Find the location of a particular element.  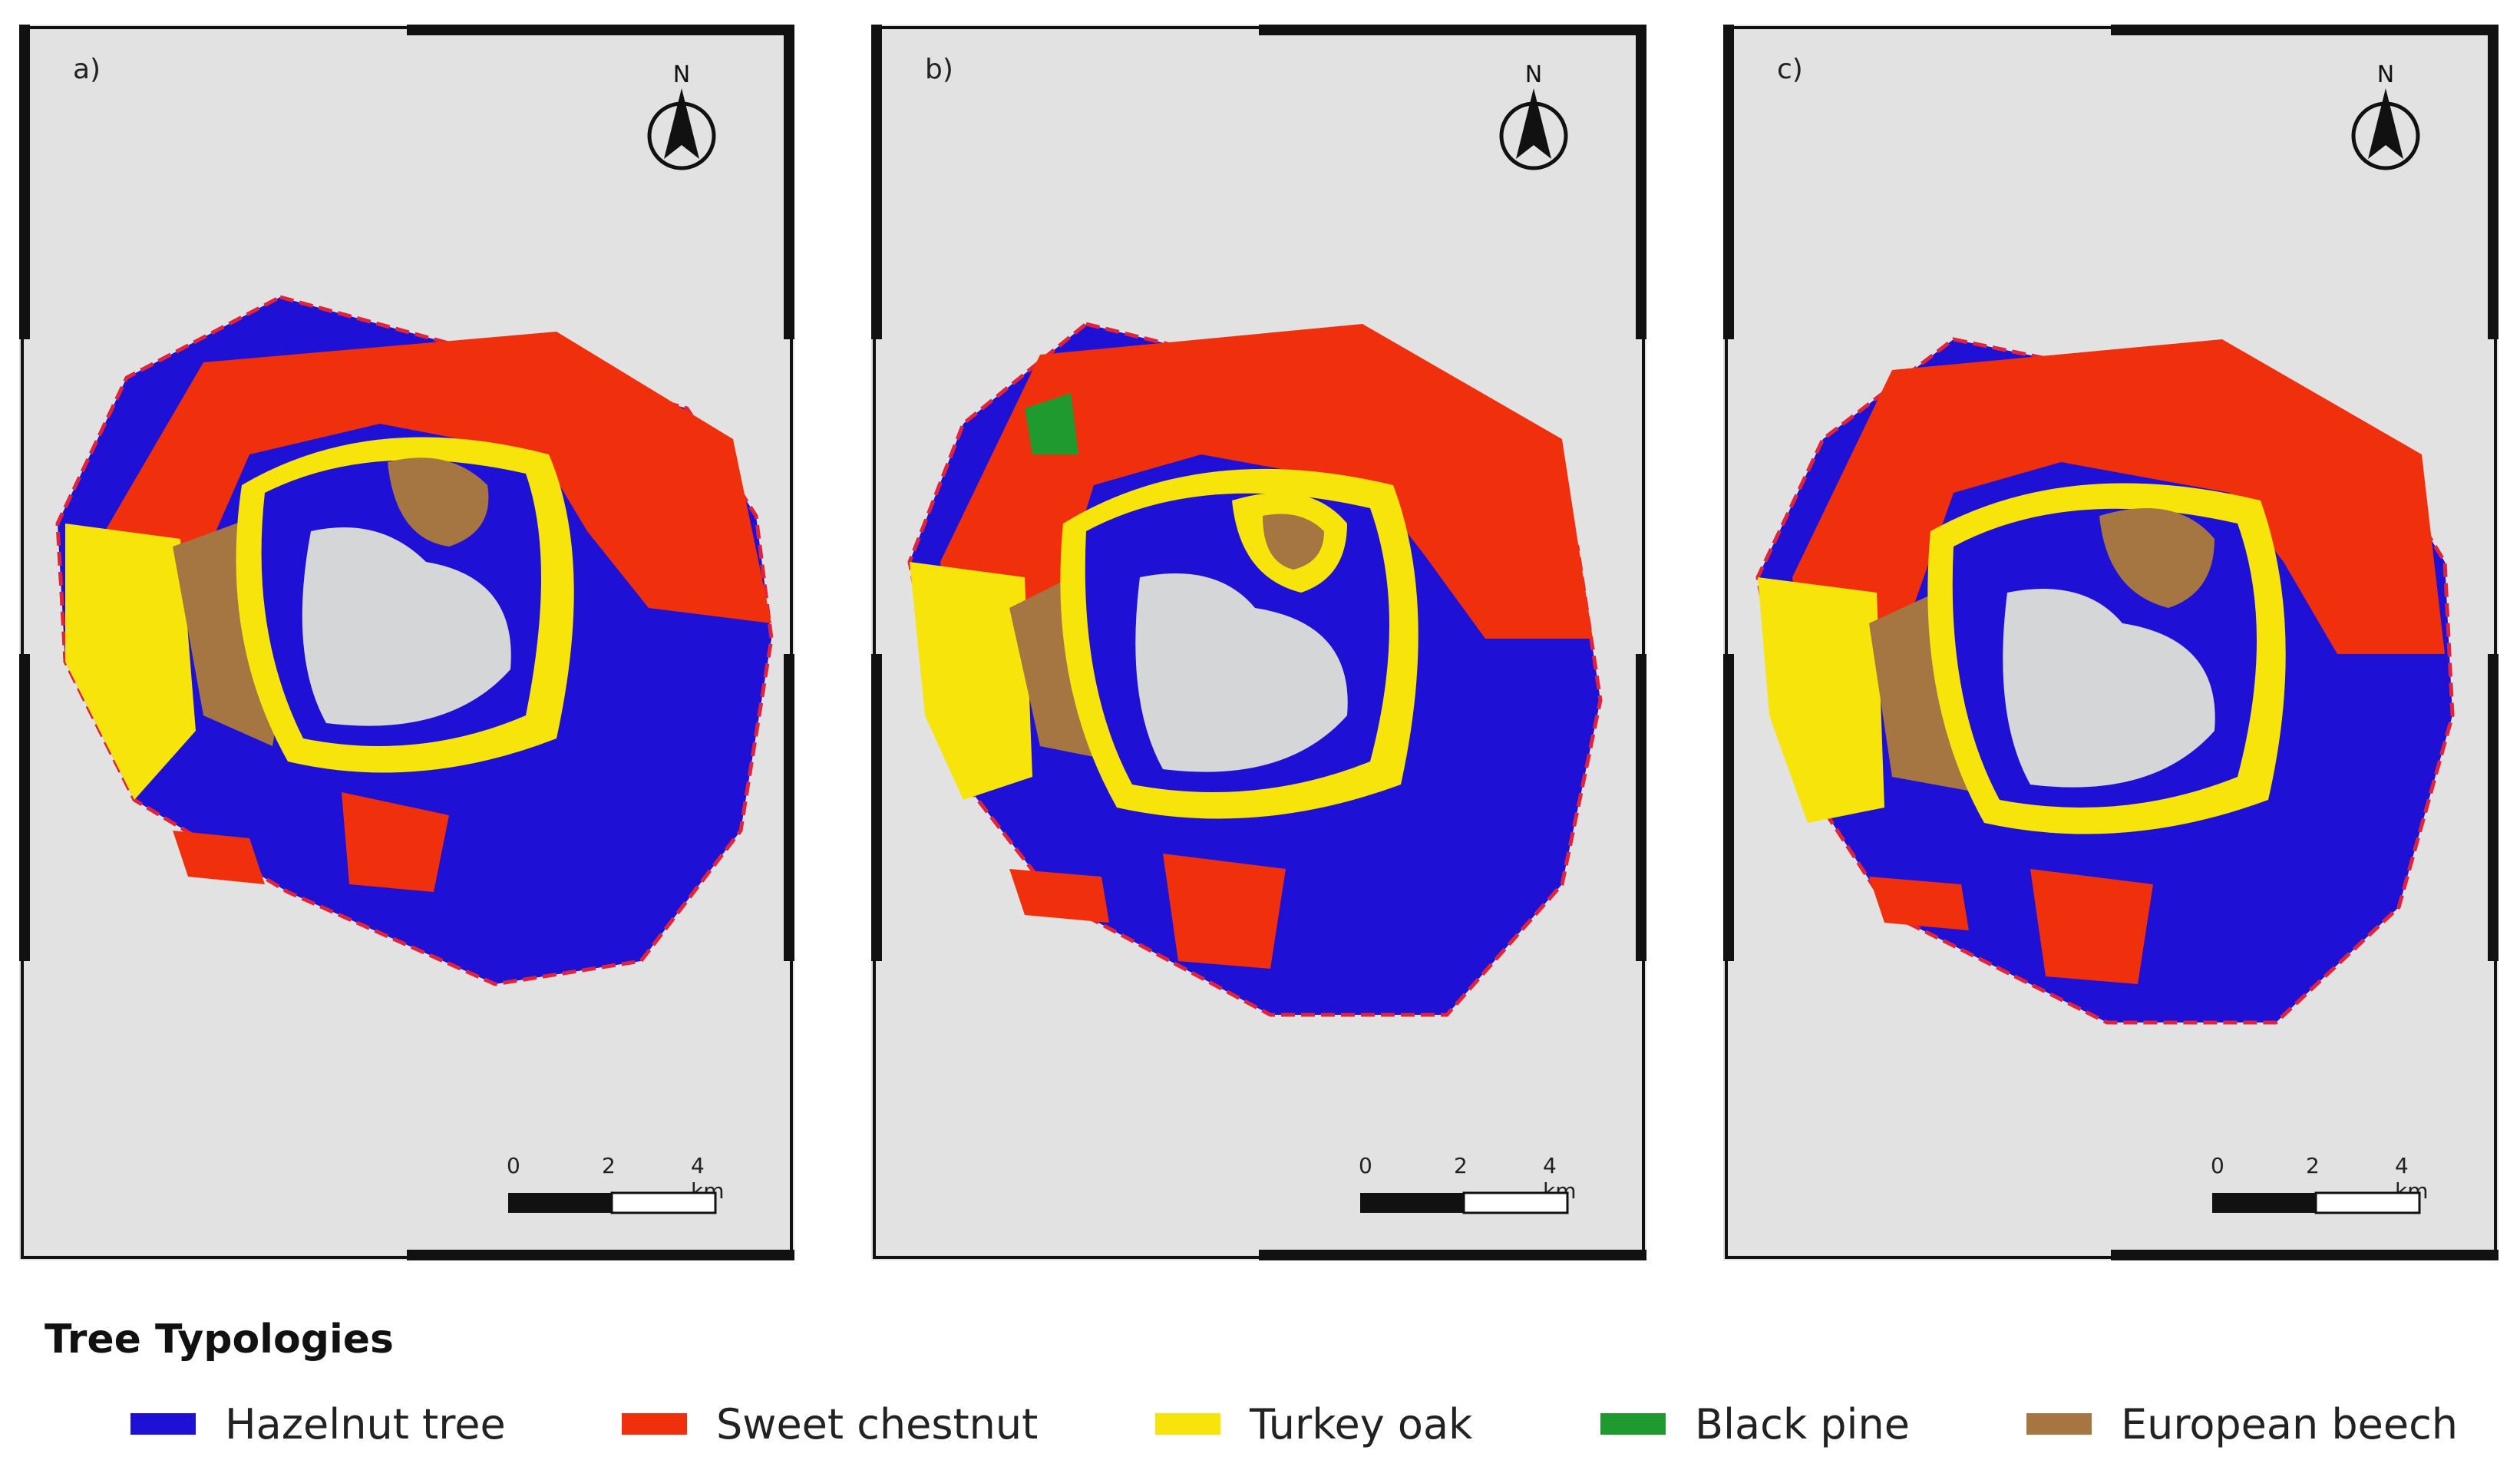

legend-item-beech: European beech is located at coordinates (2242, 1424).